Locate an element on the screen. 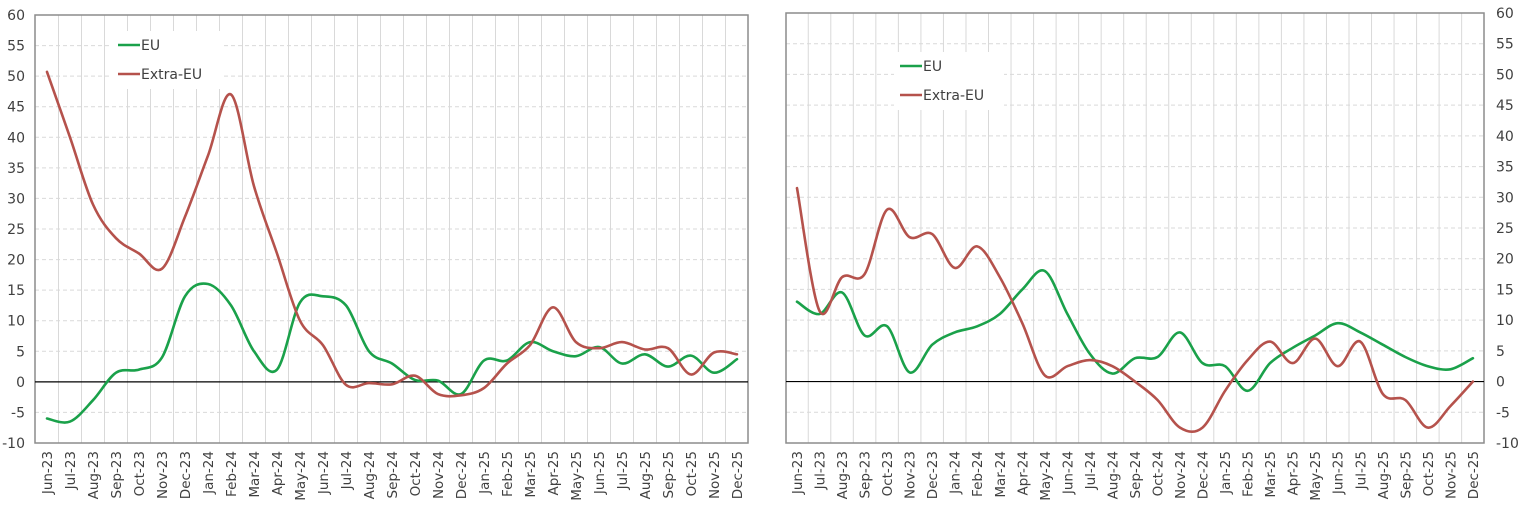 This screenshot has width=1532, height=522. y-tick-label: -5 is located at coordinates (1503, 413).